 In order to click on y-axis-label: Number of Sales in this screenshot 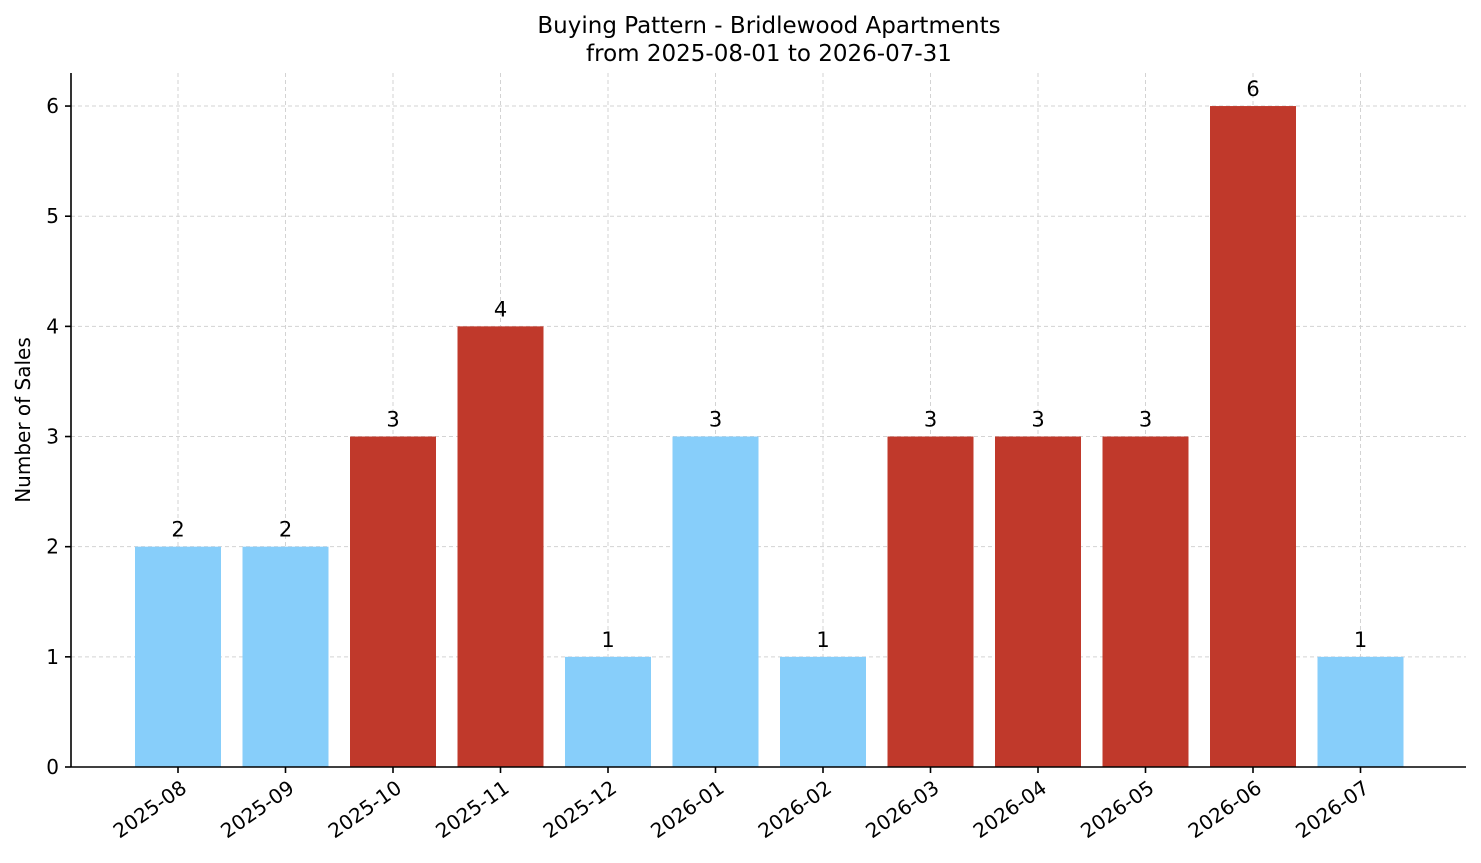, I will do `click(23, 420)`.